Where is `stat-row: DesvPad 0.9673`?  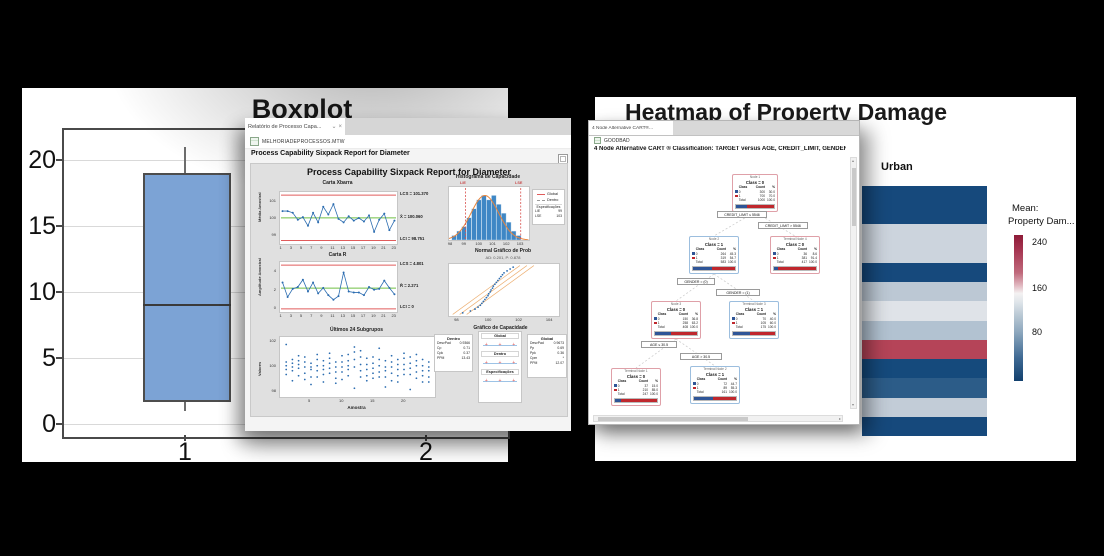
stat-row: DesvPad 0.9673 is located at coordinates (547, 343).